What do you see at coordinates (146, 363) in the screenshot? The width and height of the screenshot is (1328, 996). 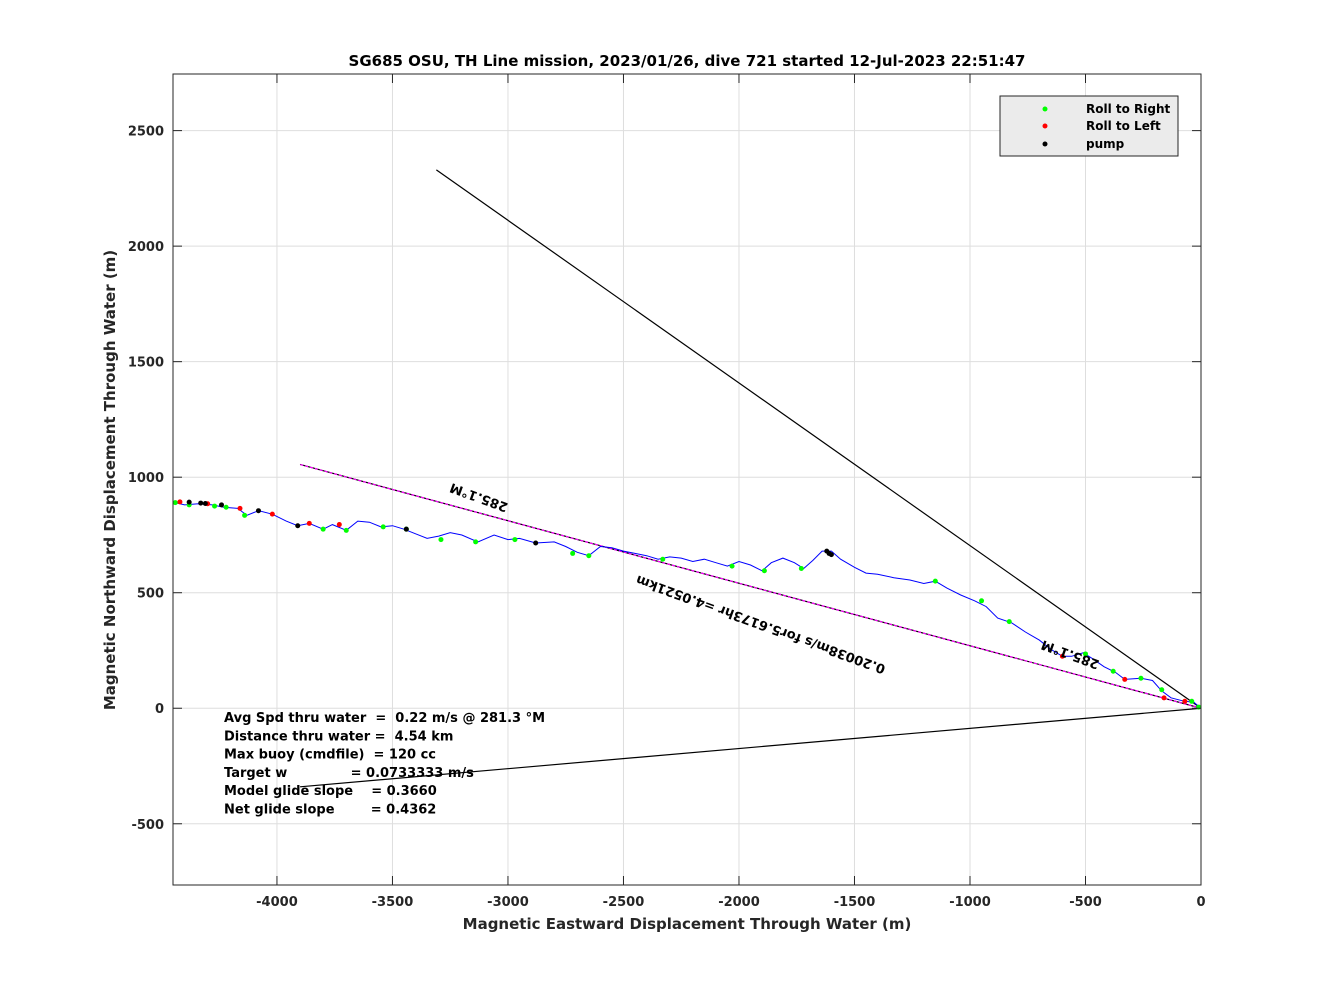 I see `y-tick-label: 1500` at bounding box center [146, 363].